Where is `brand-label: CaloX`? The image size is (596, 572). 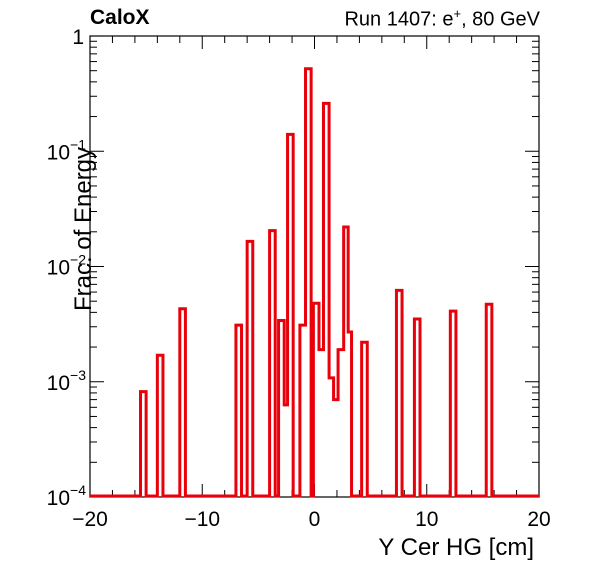
brand-label: CaloX is located at coordinates (120, 17).